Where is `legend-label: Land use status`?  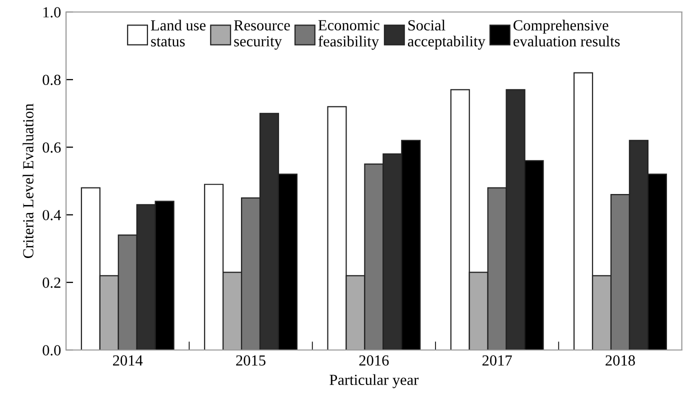 legend-label: Land use status is located at coordinates (178, 33).